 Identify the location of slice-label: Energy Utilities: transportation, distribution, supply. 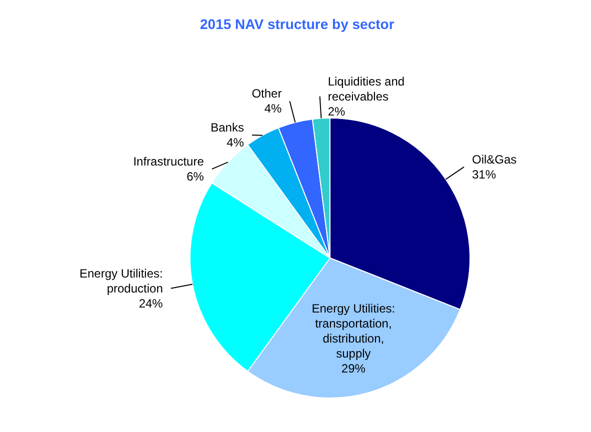
(354, 331).